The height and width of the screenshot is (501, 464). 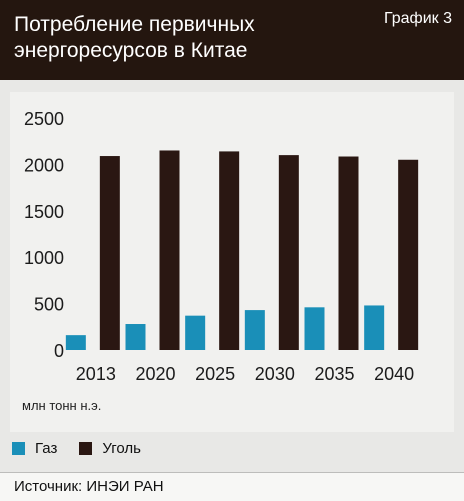 I want to click on bar-gas-2035, so click(x=314, y=328).